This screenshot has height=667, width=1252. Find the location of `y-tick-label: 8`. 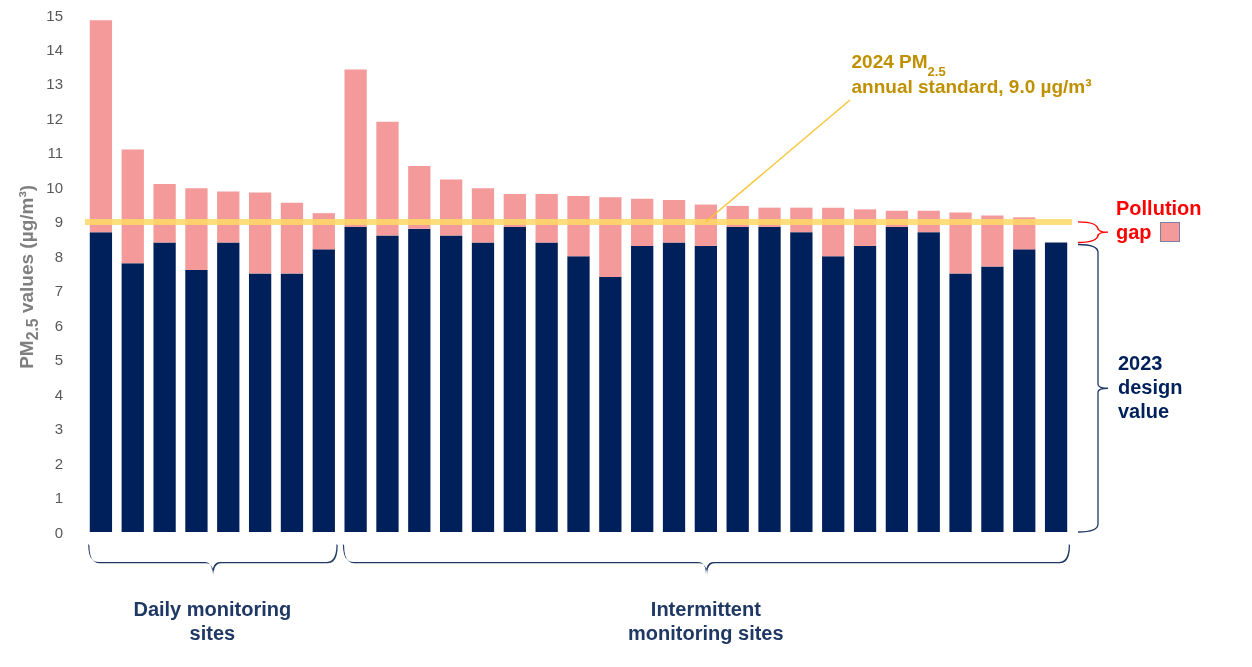

y-tick-label: 8 is located at coordinates (58, 256).